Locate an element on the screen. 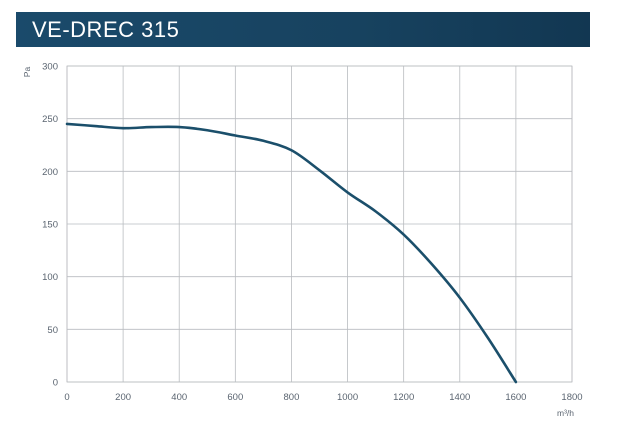  y-axis-label: Pa is located at coordinates (27, 72).